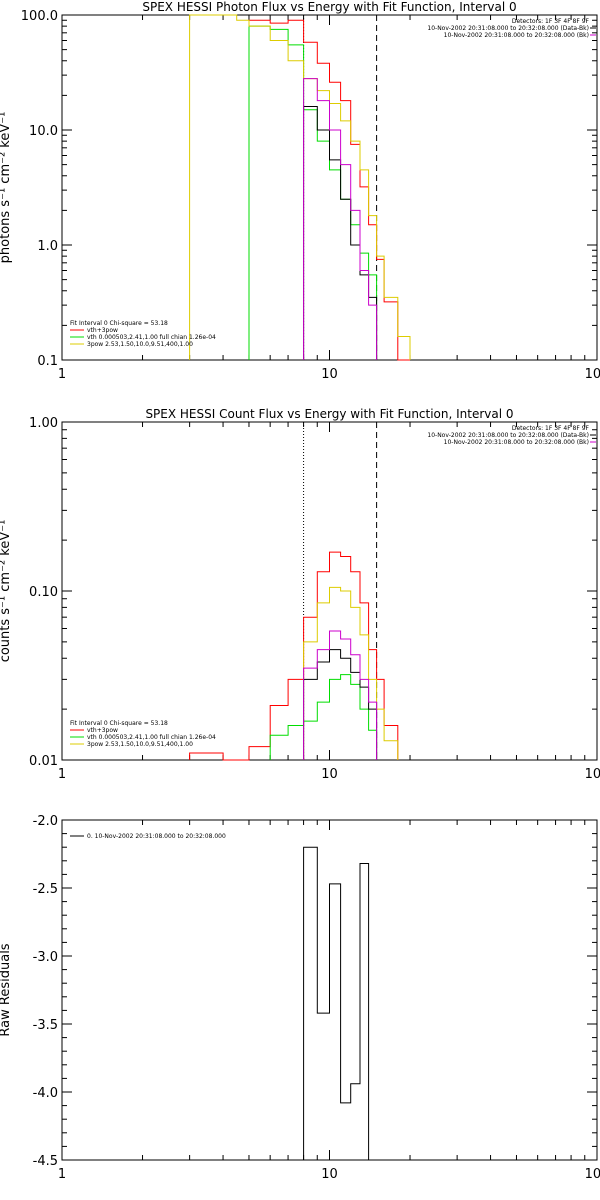 This screenshot has height=1200, width=600. I want to click on y-tick-label: -3.5, so click(45, 1025).